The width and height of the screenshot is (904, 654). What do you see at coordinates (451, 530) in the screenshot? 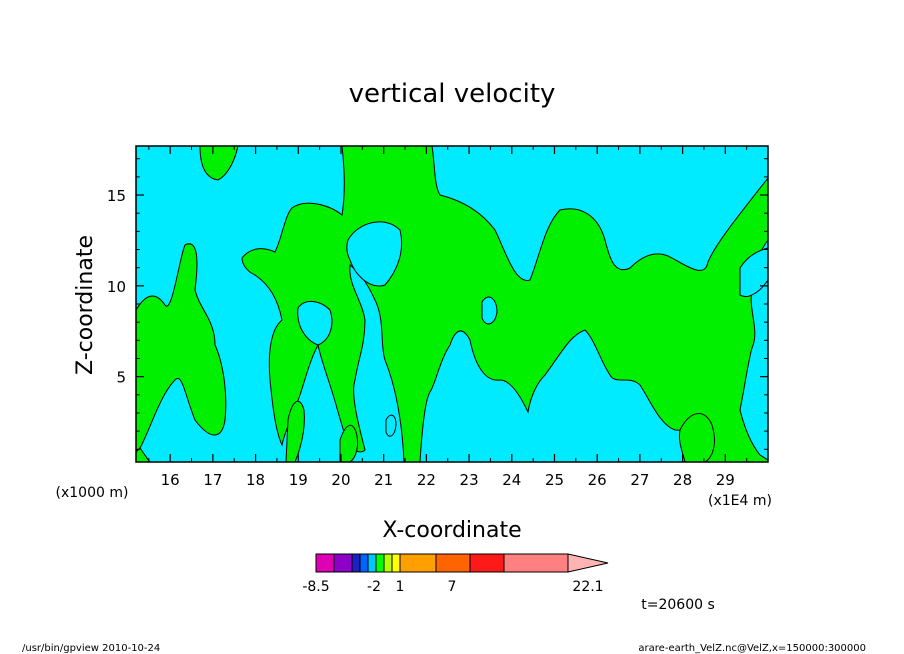
I see `x-axis-label: X-coordinate` at bounding box center [451, 530].